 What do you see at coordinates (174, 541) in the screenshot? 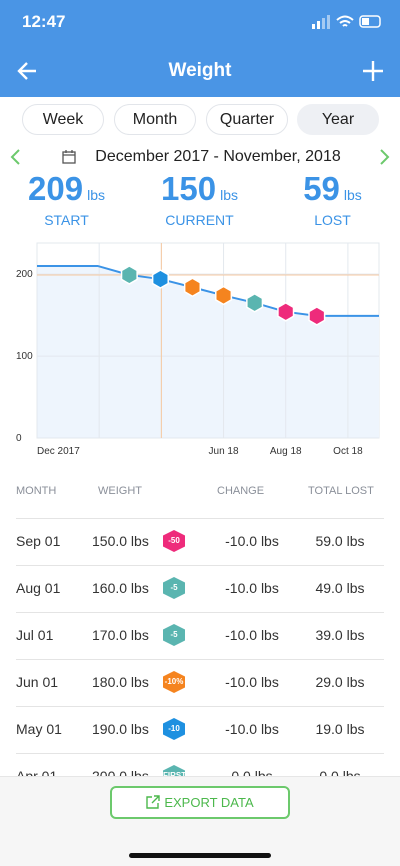
I see `badge: -50` at bounding box center [174, 541].